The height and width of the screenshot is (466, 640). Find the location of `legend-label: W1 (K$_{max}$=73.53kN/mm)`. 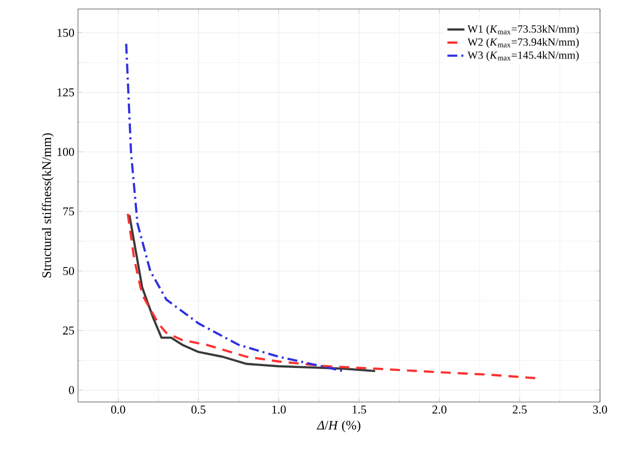

legend-label: W1 (K$_{max}$=73.53kN/mm) is located at coordinates (523, 29).